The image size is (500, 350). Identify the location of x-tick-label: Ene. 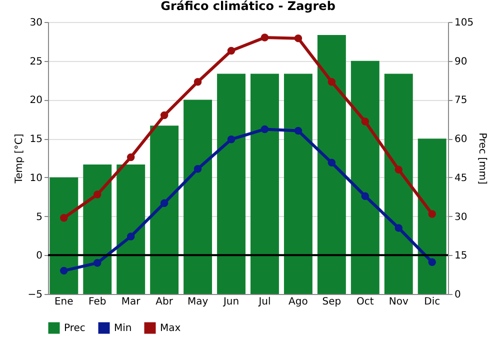
(64, 302).